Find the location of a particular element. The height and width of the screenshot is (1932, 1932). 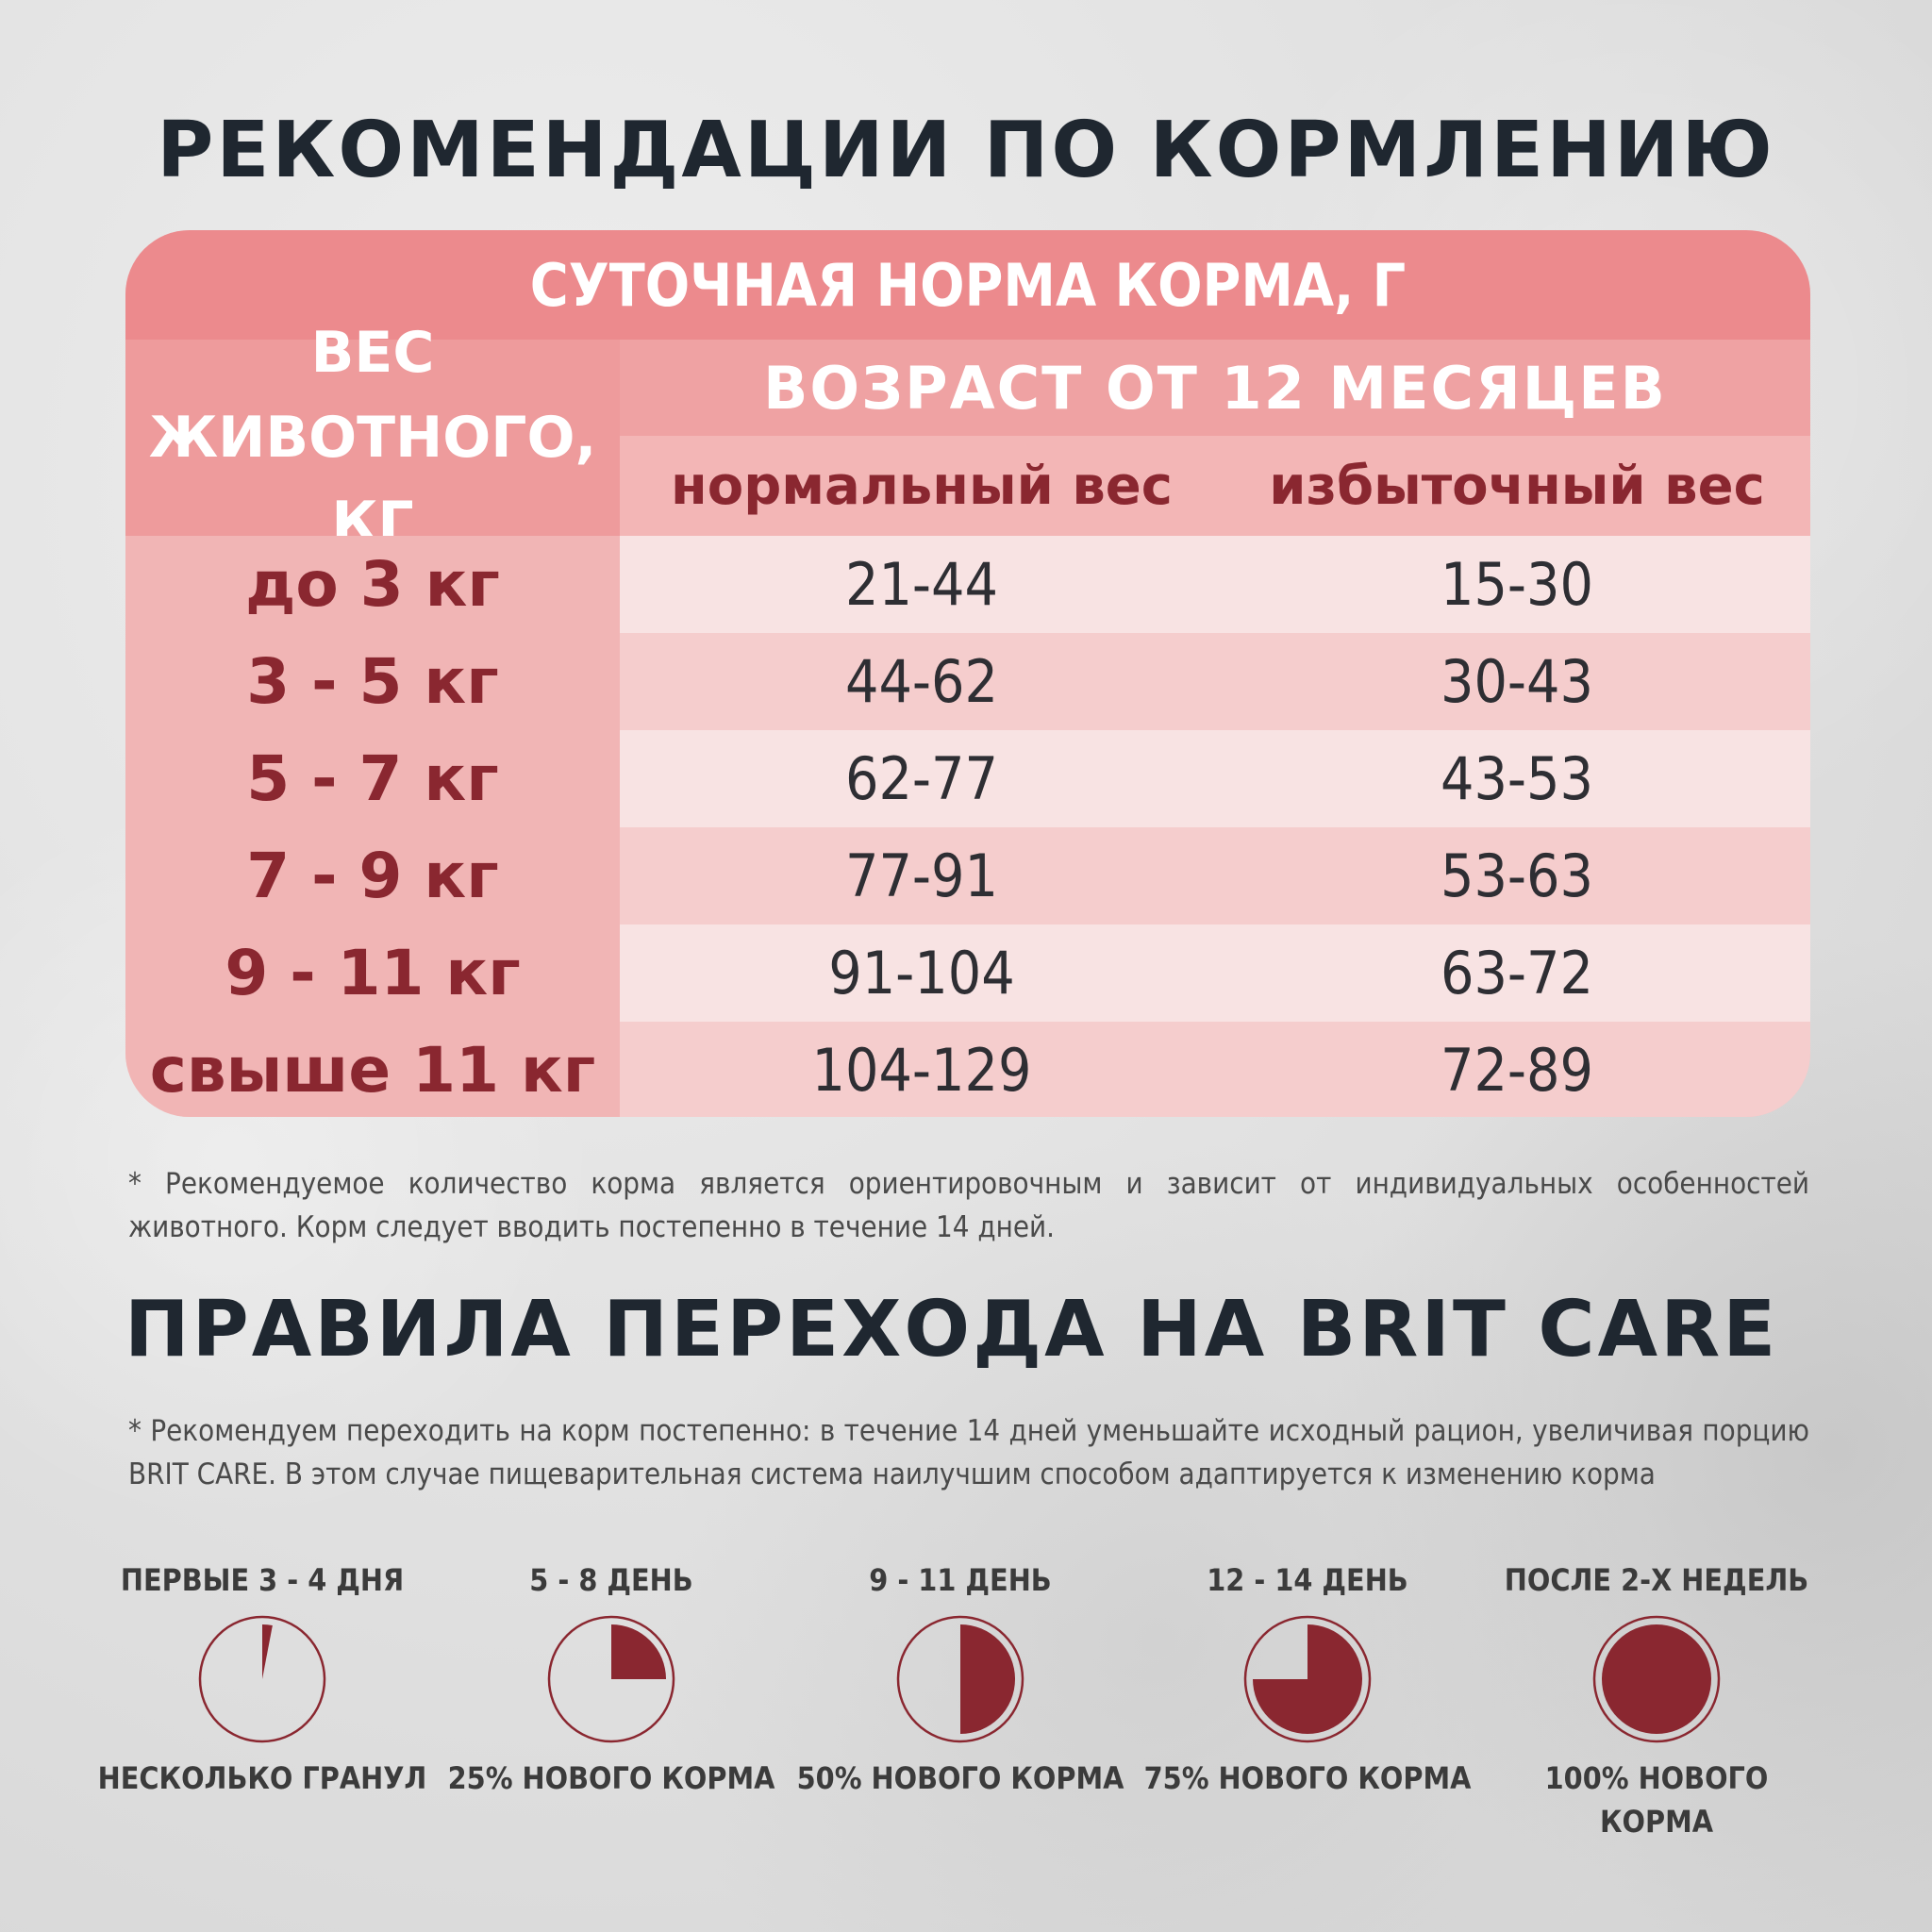

weight-header: ВЕС ЖИВОТНОГО, КГ is located at coordinates (372, 438).